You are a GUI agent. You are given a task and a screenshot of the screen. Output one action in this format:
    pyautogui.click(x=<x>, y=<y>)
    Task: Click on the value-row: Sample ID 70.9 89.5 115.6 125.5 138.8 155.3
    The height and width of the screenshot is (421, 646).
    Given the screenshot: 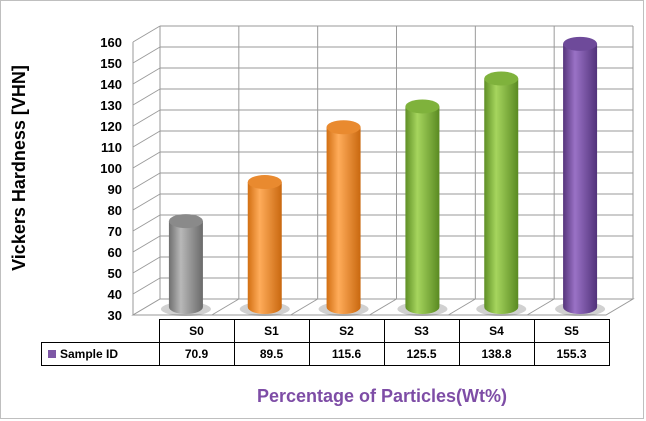 What is the action you would take?
    pyautogui.click(x=325, y=354)
    